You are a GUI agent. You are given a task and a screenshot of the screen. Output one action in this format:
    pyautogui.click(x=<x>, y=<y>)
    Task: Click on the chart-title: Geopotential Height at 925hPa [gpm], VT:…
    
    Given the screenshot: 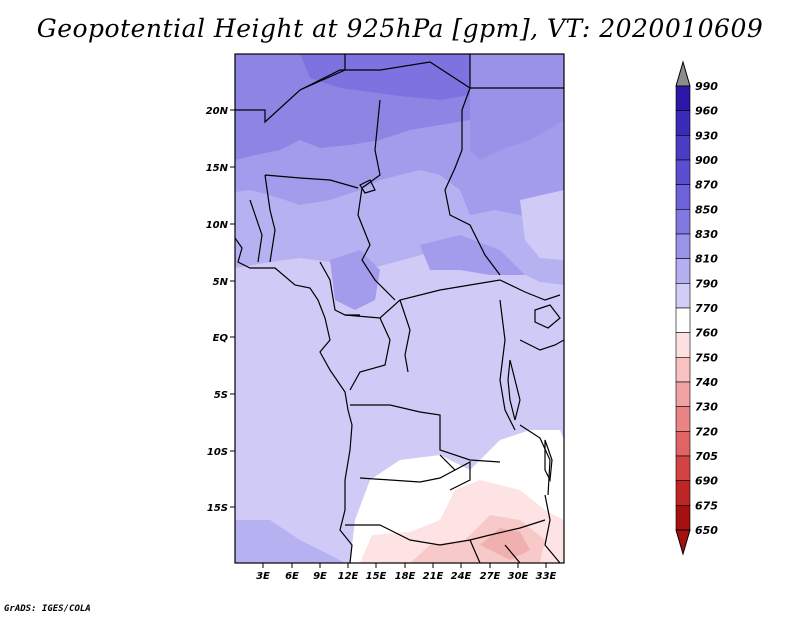 What is the action you would take?
    pyautogui.click(x=400, y=28)
    